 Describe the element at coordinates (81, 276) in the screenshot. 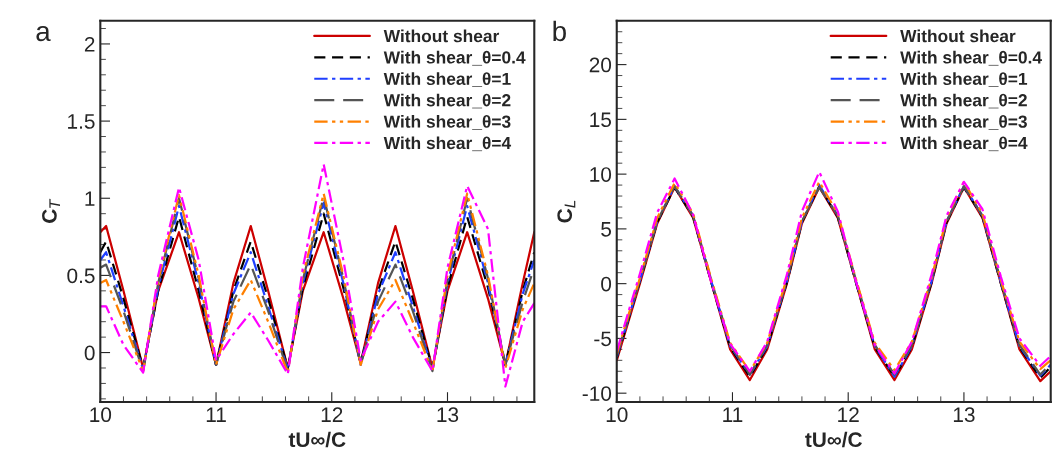

I see `y-tick-label: 0.5` at that location.